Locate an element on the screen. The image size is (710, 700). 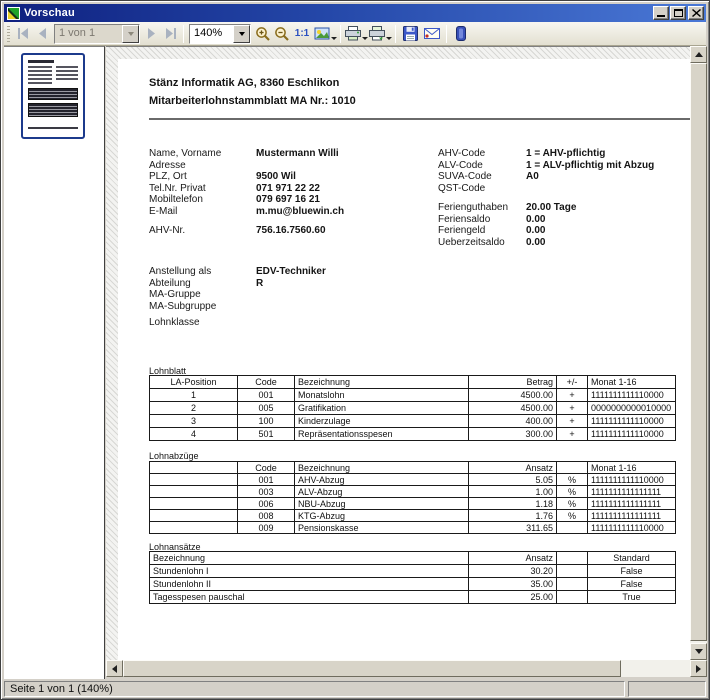
cell: 501 is located at coordinates (266, 434).